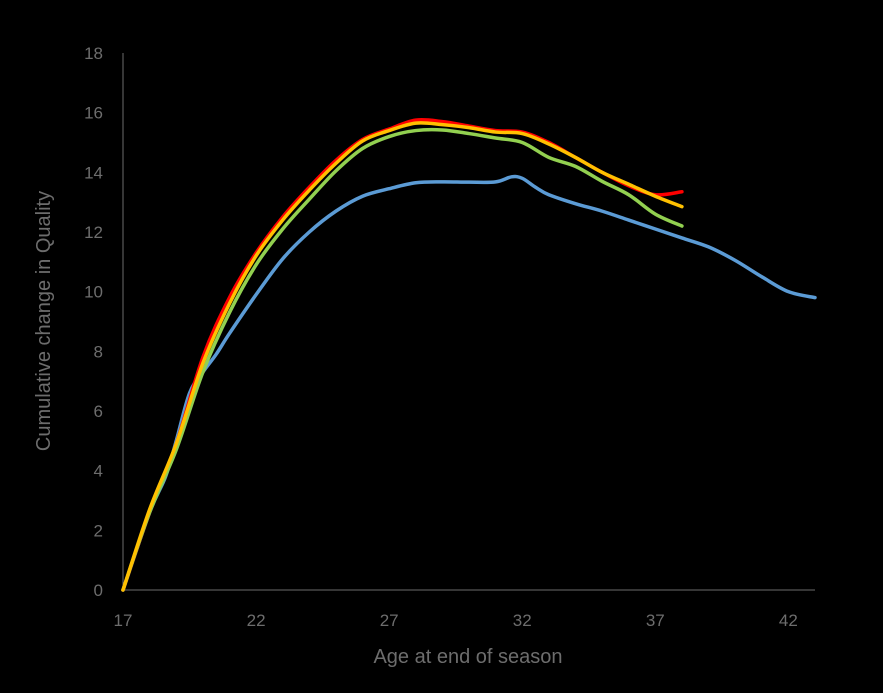 This screenshot has height=693, width=883. I want to click on y-tick-label: 8, so click(98, 351).